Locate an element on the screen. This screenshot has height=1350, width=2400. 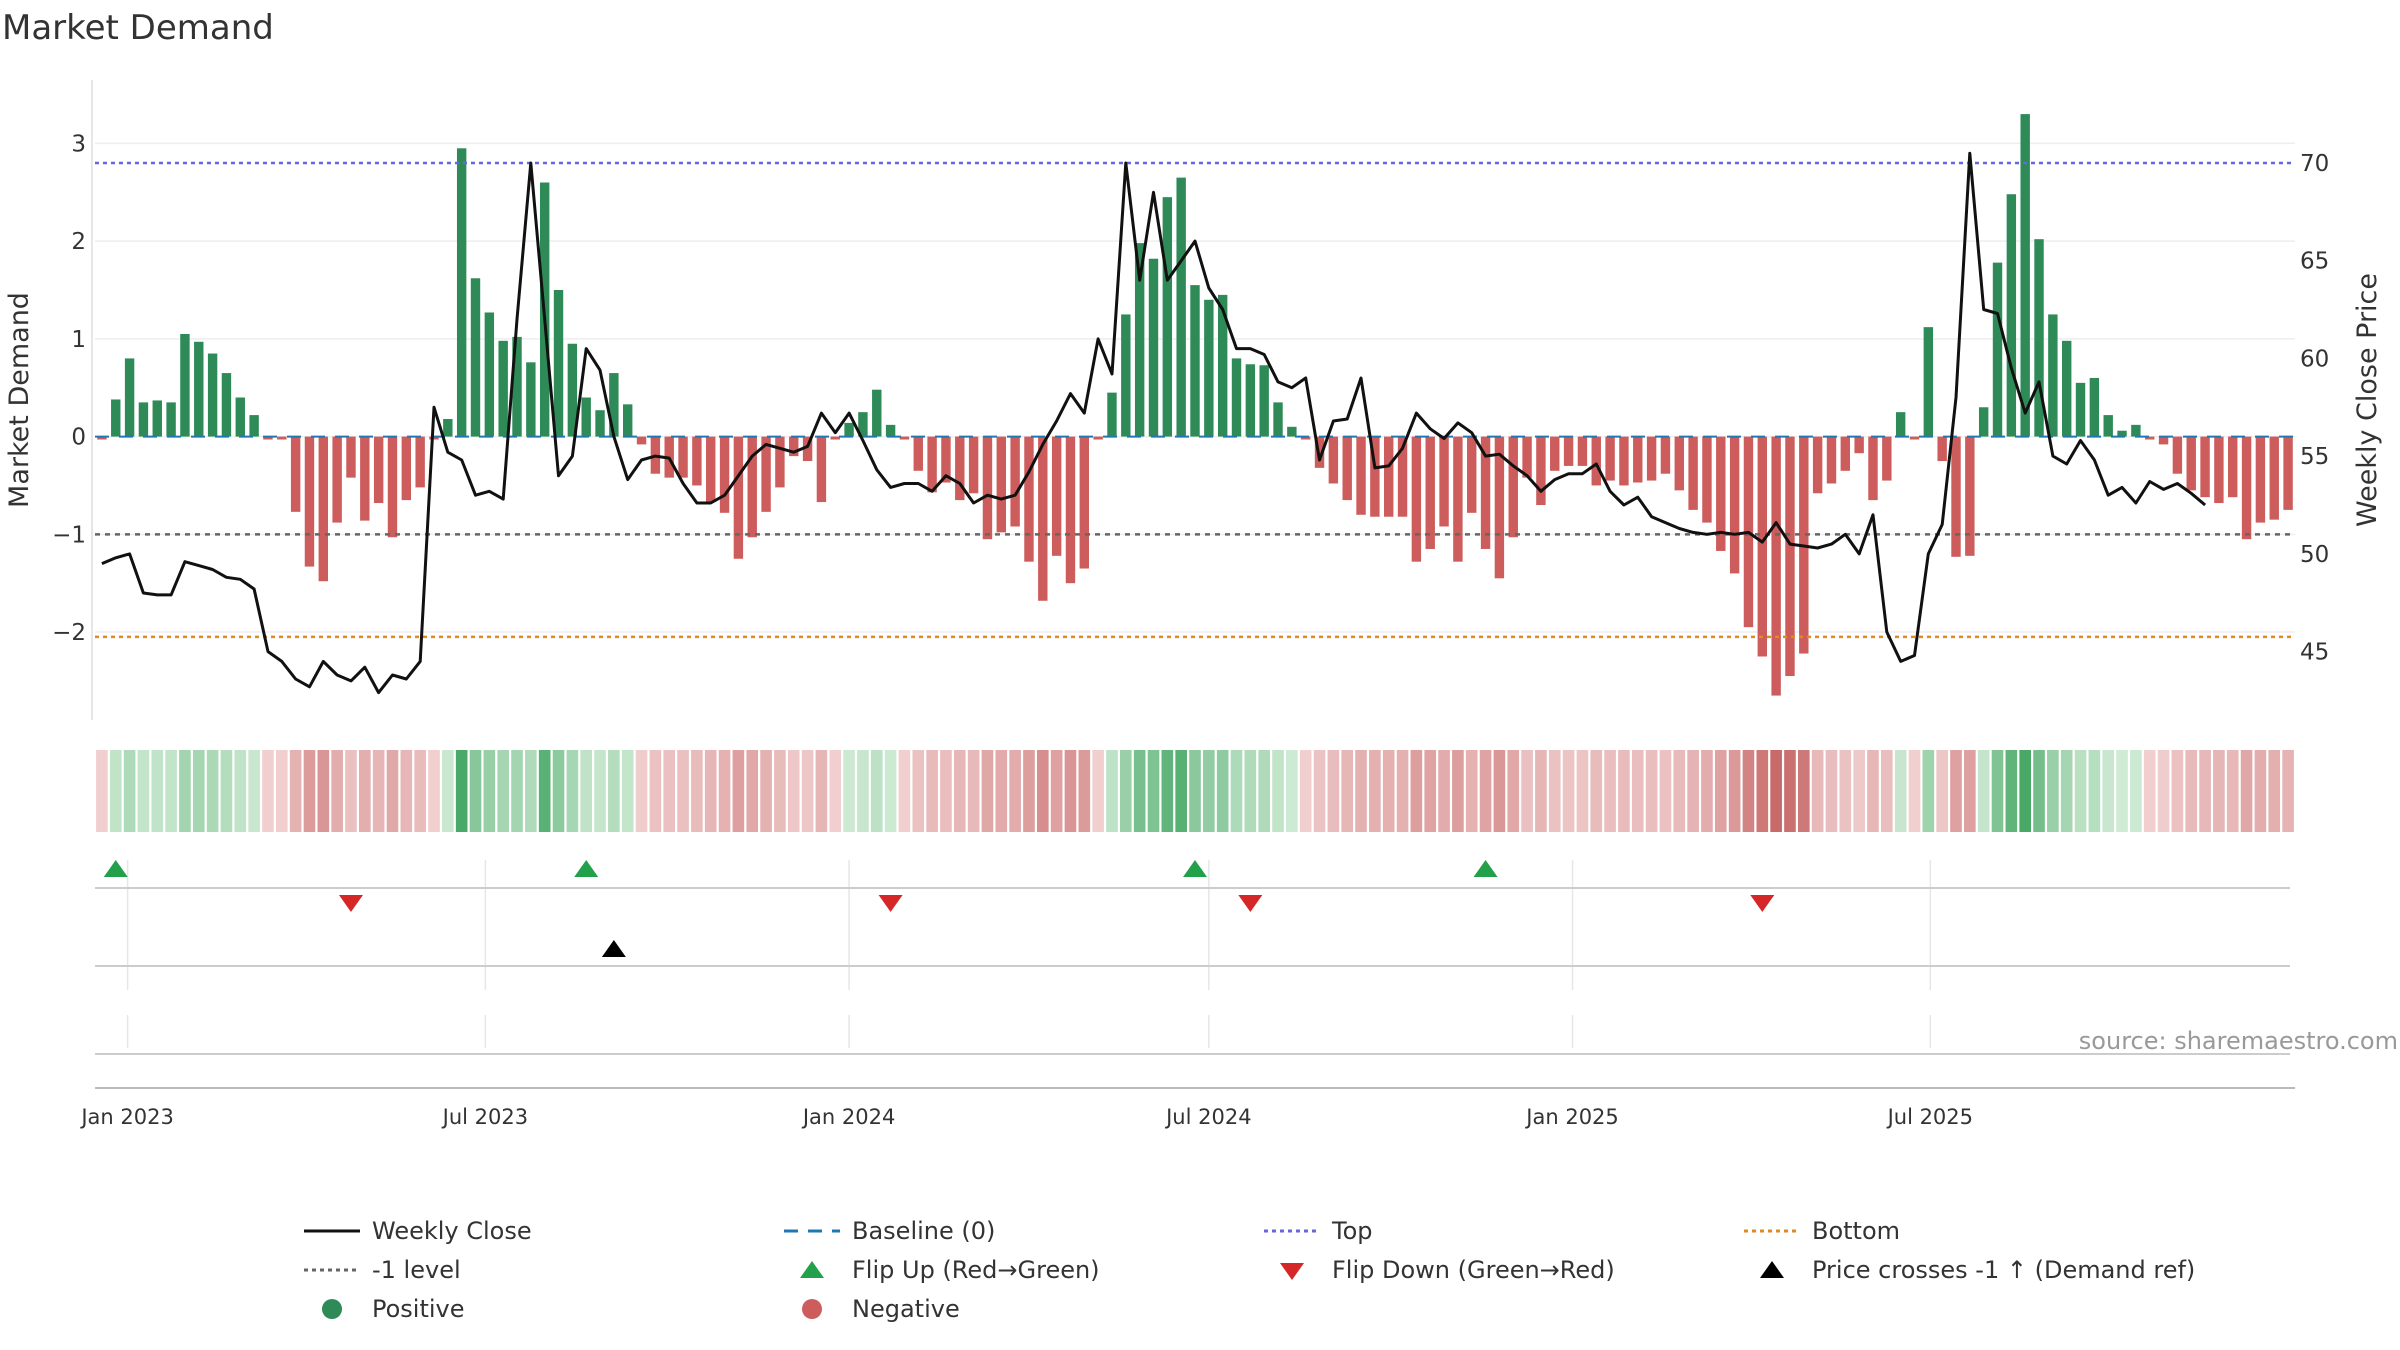
legend-item: Top is located at coordinates (1500, 1230).